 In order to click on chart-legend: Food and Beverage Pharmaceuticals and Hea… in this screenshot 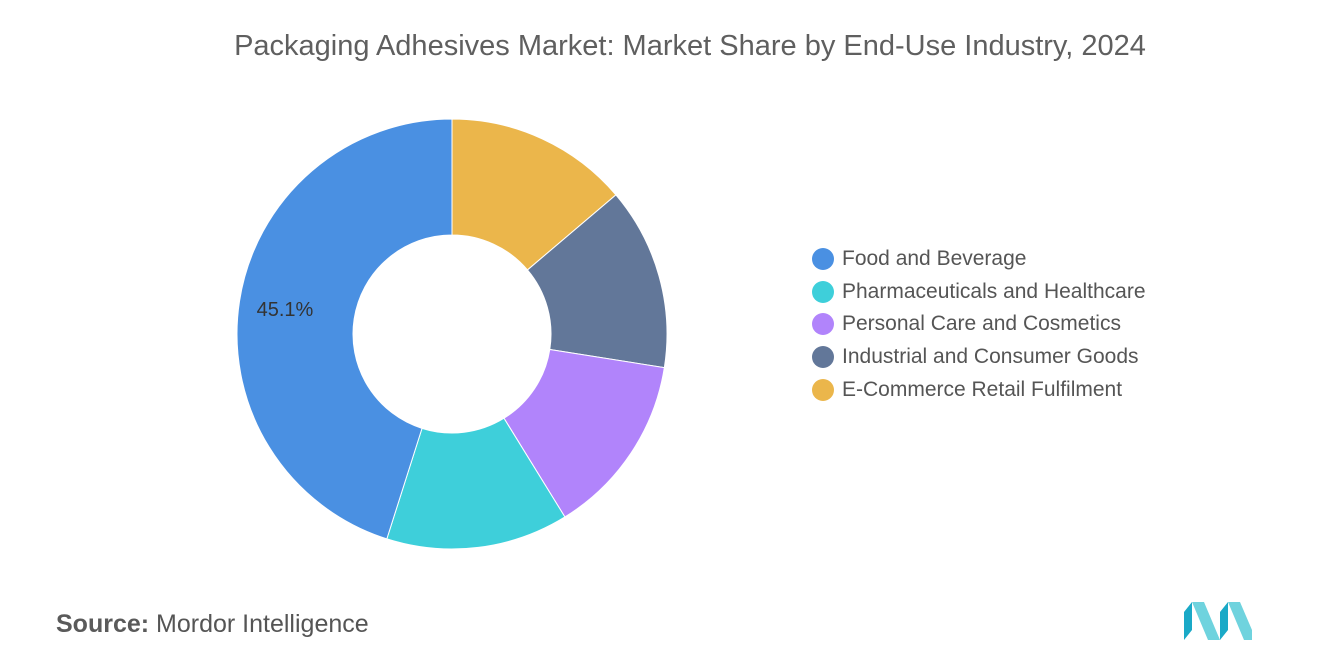, I will do `click(1052, 324)`.